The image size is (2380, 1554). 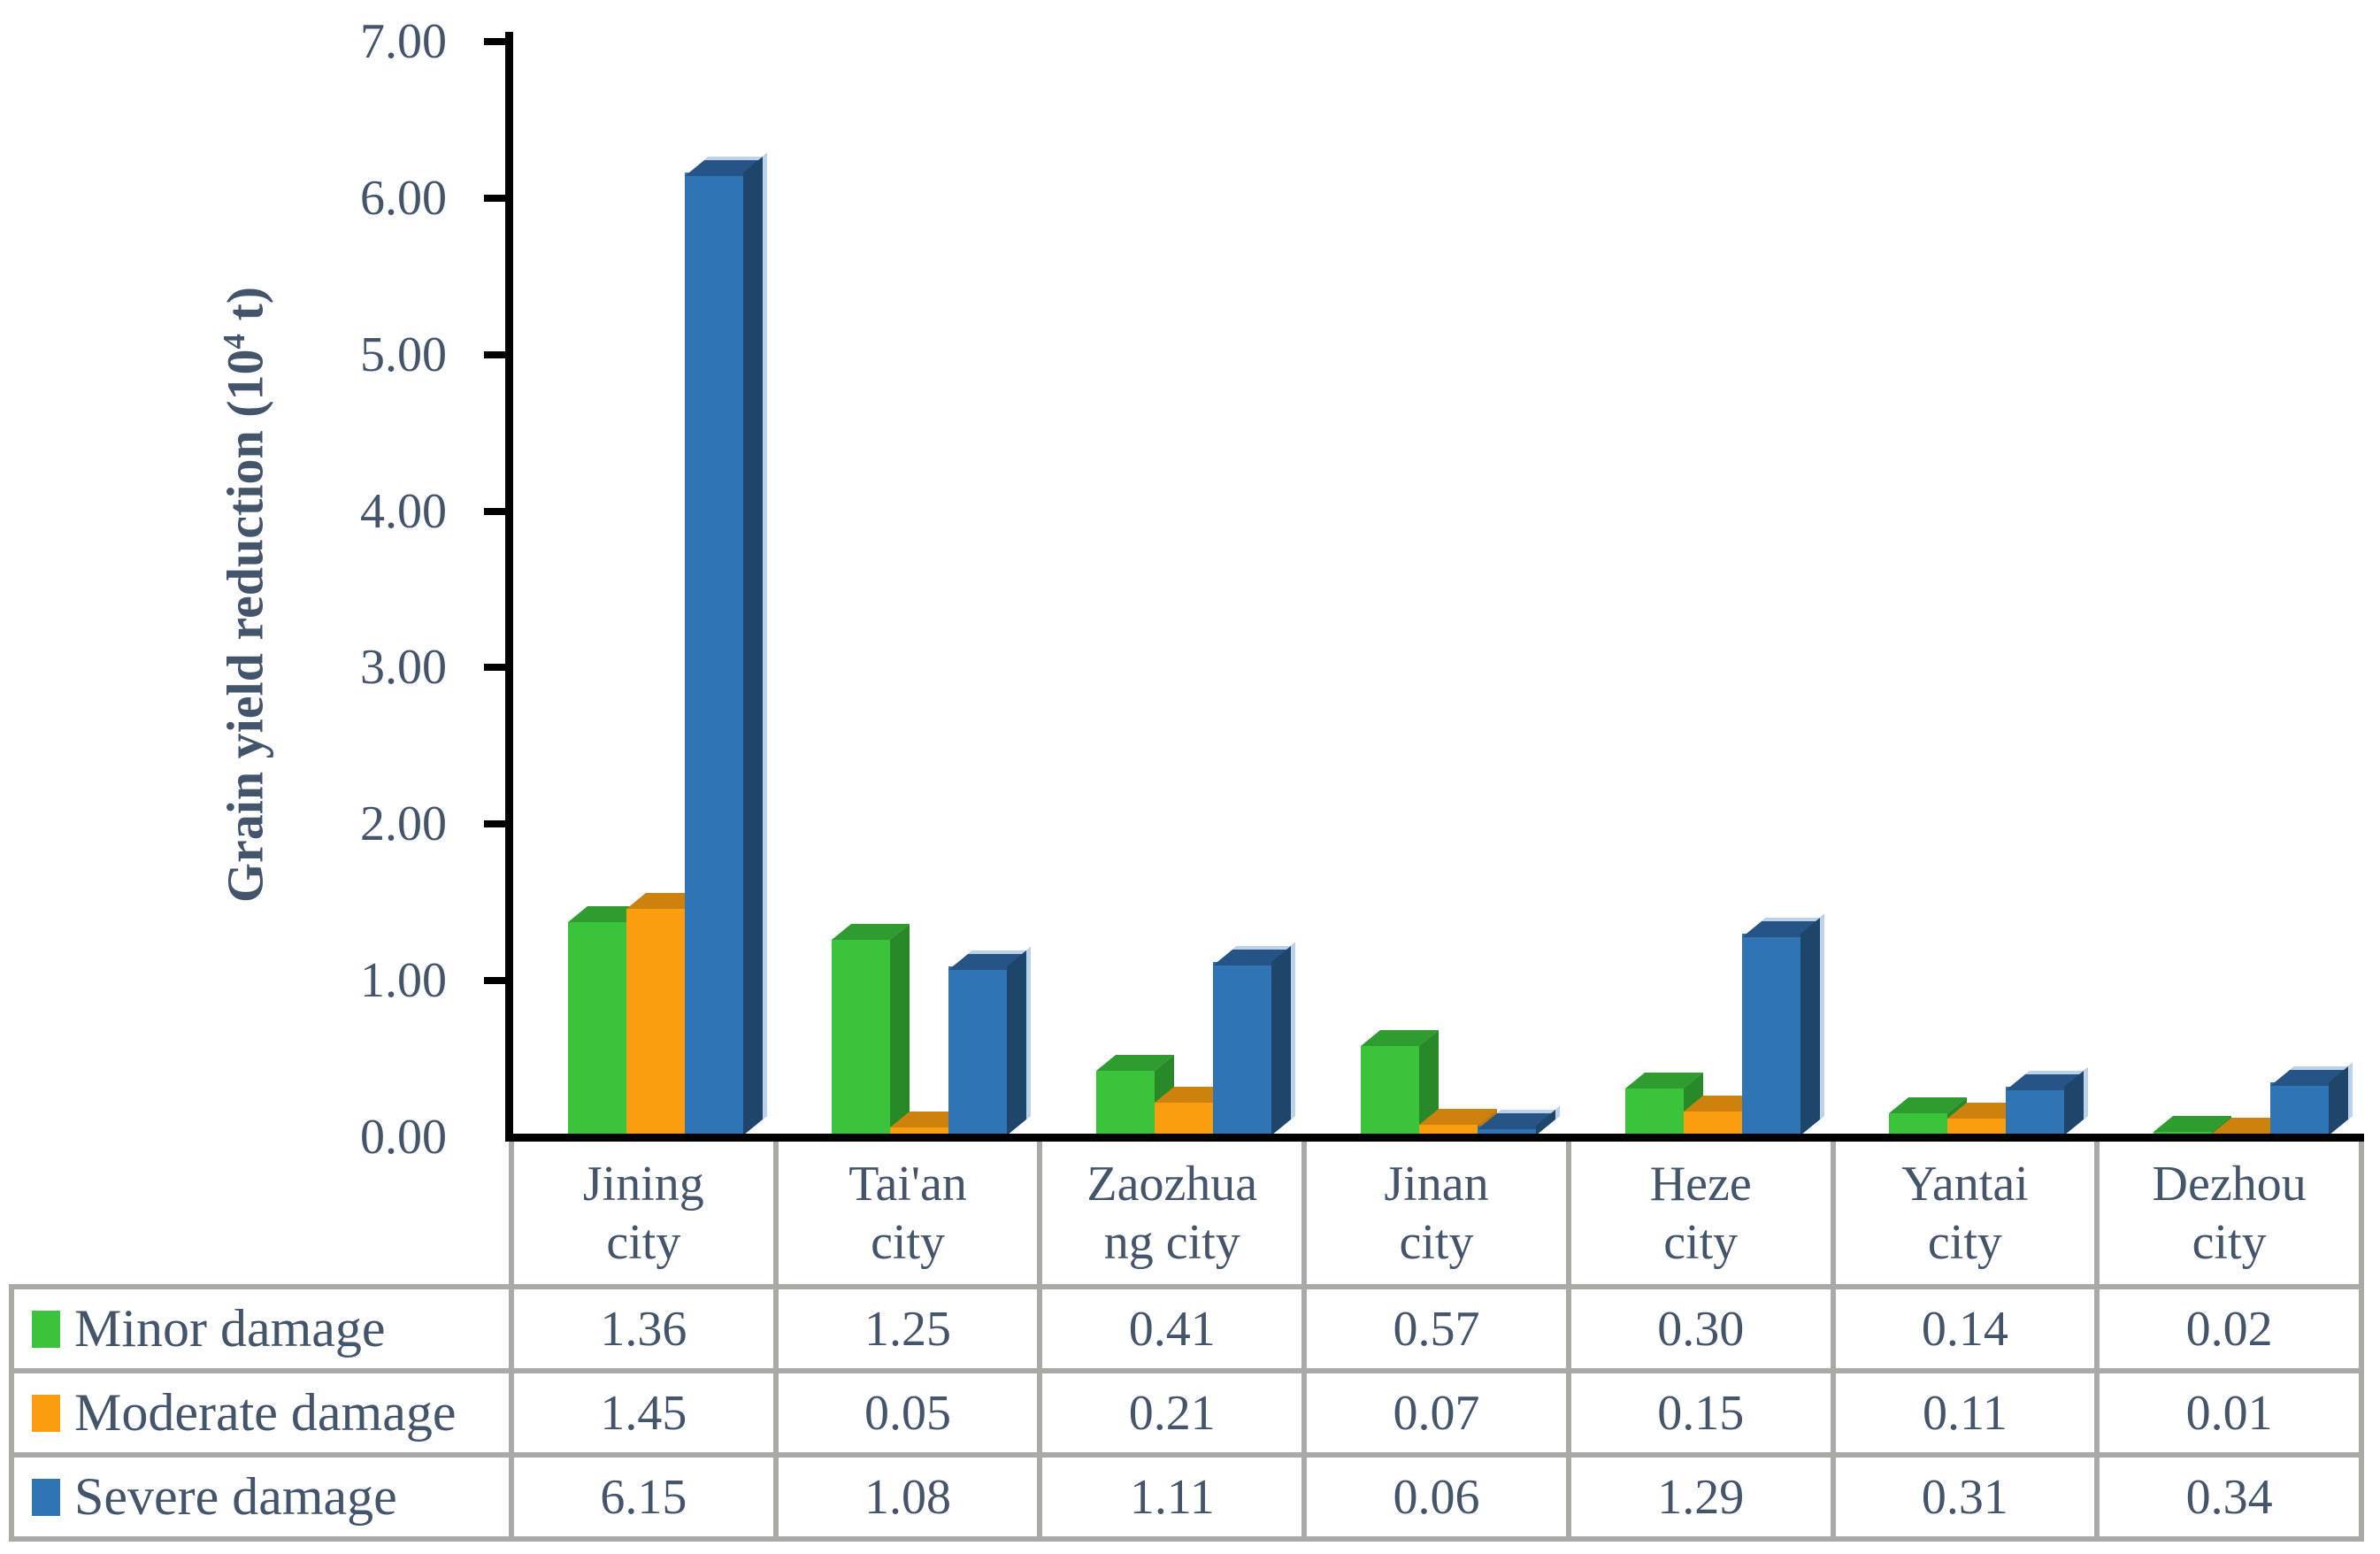 I want to click on legend-key-minor-damage-swatch, so click(x=46, y=1329).